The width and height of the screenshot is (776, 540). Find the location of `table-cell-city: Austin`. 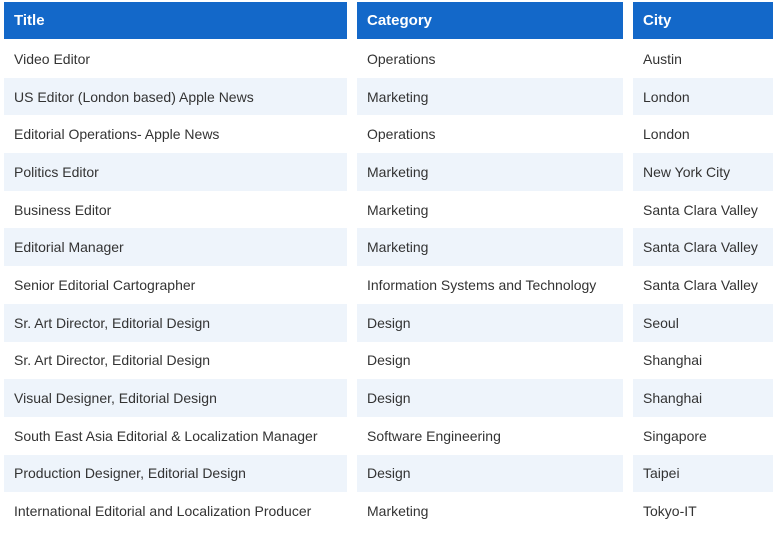

table-cell-city: Austin is located at coordinates (703, 59).